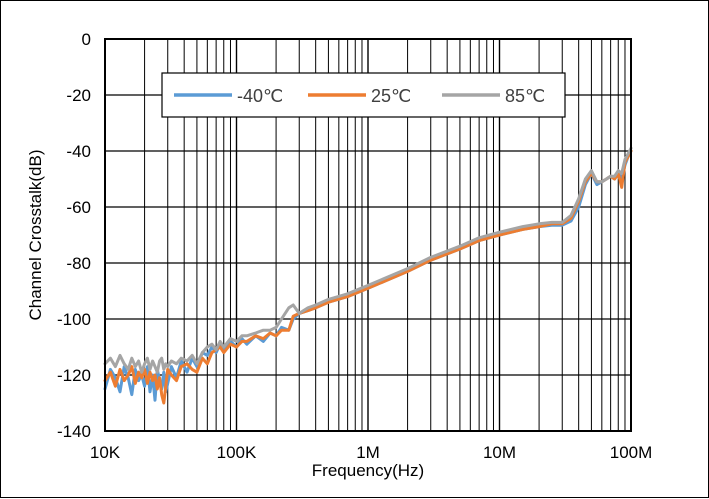  Describe the element at coordinates (74, 431) in the screenshot. I see `y-tick-label: -140` at that location.